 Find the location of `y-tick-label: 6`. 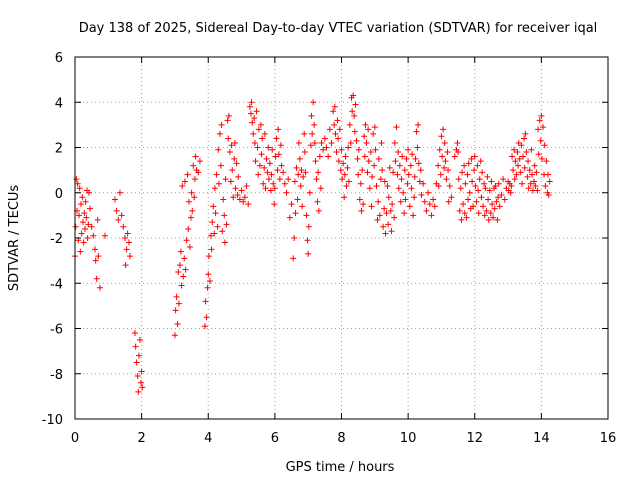

y-tick-label: 6 is located at coordinates (59, 58).